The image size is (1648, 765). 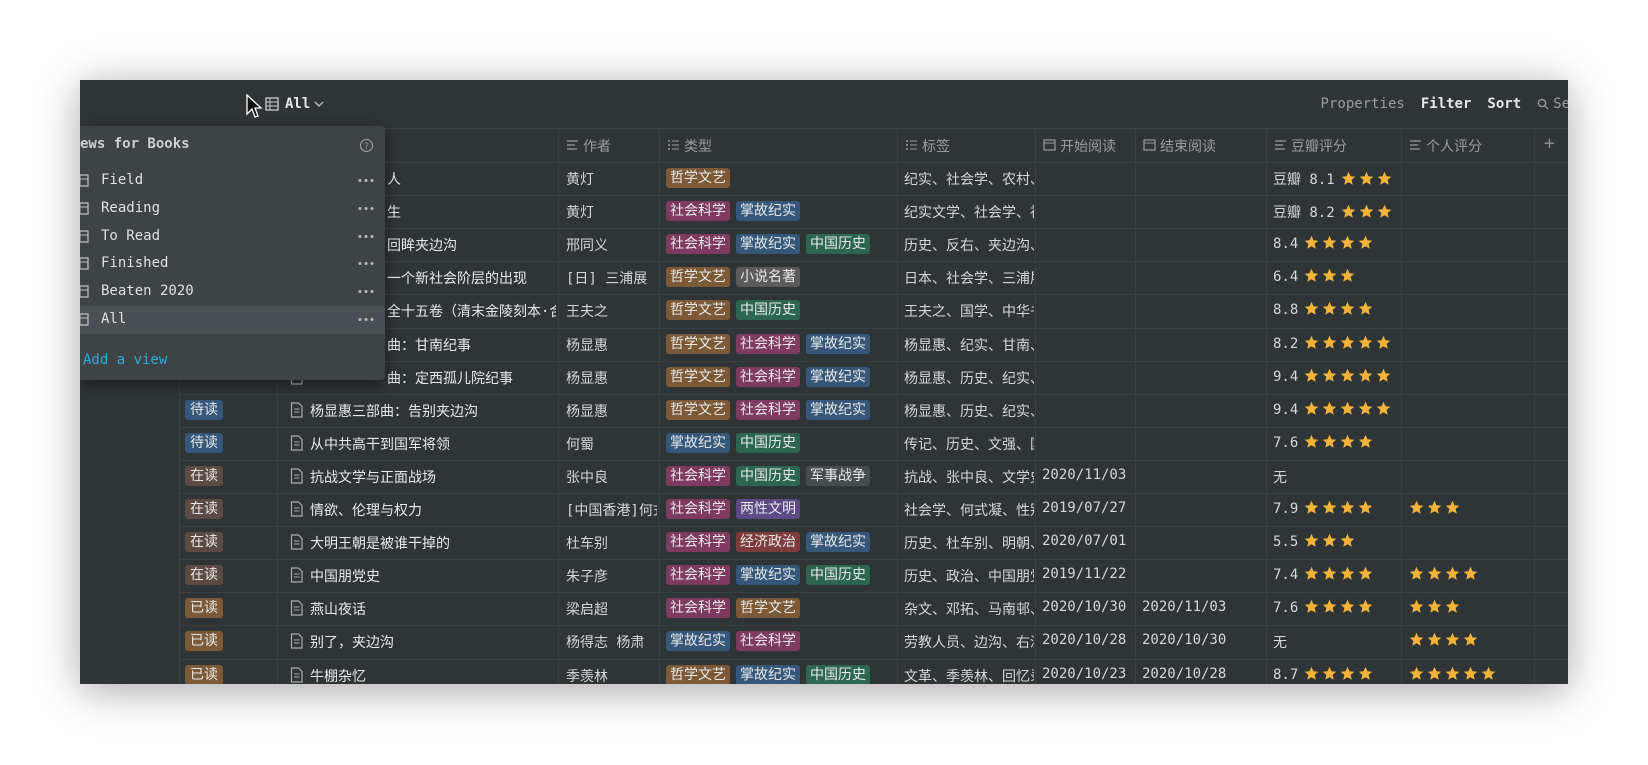 What do you see at coordinates (232, 180) in the screenshot?
I see `view-item: Field` at bounding box center [232, 180].